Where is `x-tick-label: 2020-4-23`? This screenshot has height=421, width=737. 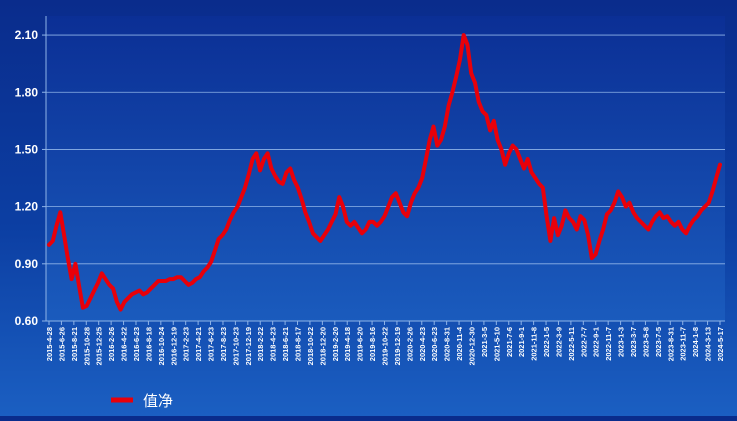 x-tick-label: 2020-4-23 is located at coordinates (422, 344).